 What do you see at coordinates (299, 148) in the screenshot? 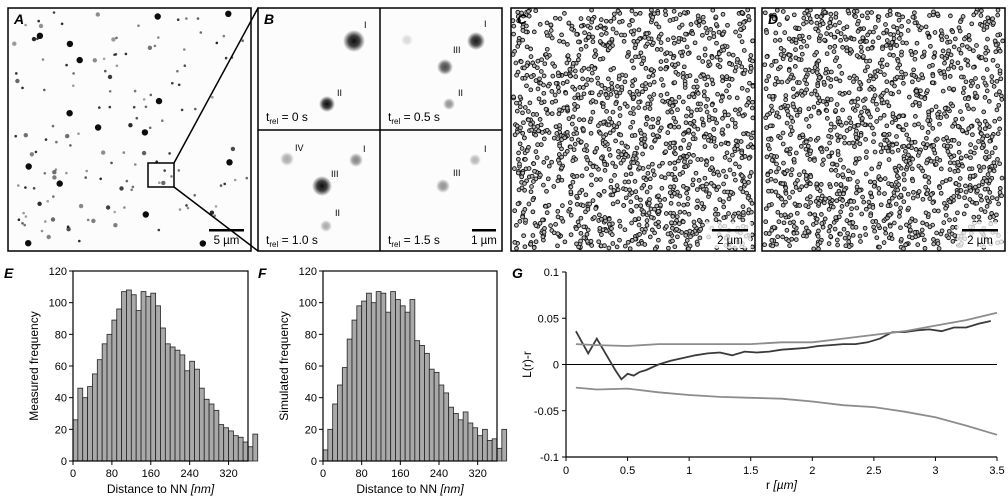
I see `spot-label: IV` at bounding box center [299, 148].